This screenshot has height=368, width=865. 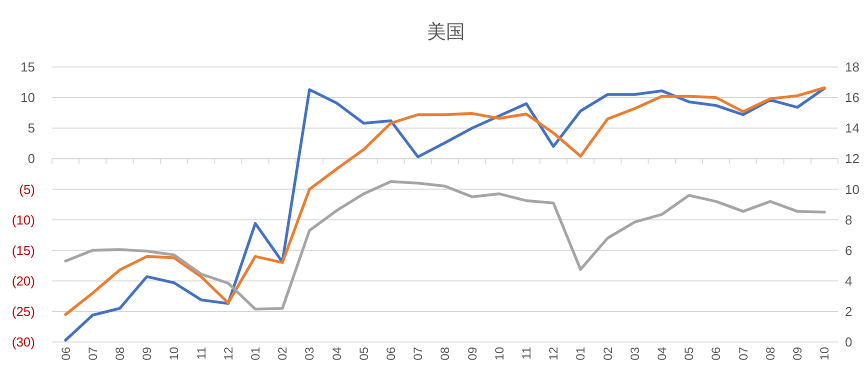 What do you see at coordinates (23, 280) in the screenshot?
I see `y-tick-label: (20)` at bounding box center [23, 280].